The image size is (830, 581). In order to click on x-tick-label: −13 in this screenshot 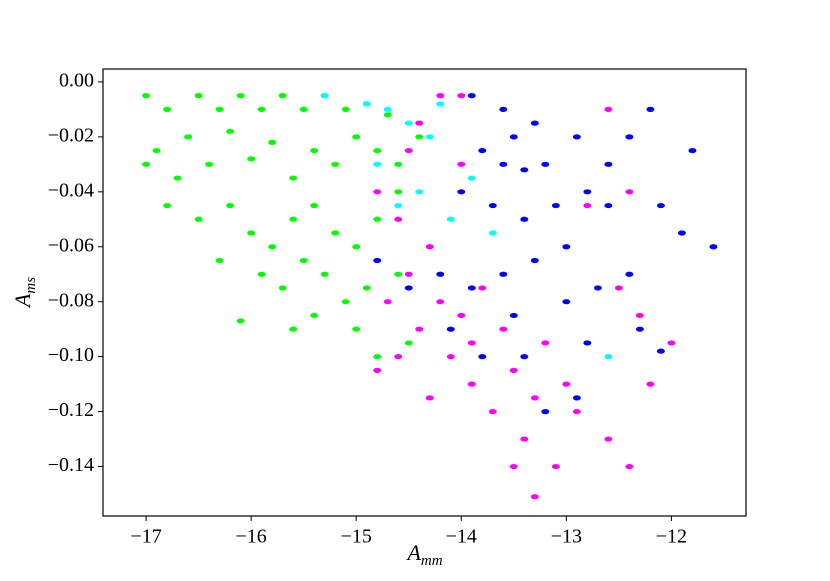, I will do `click(566, 537)`.